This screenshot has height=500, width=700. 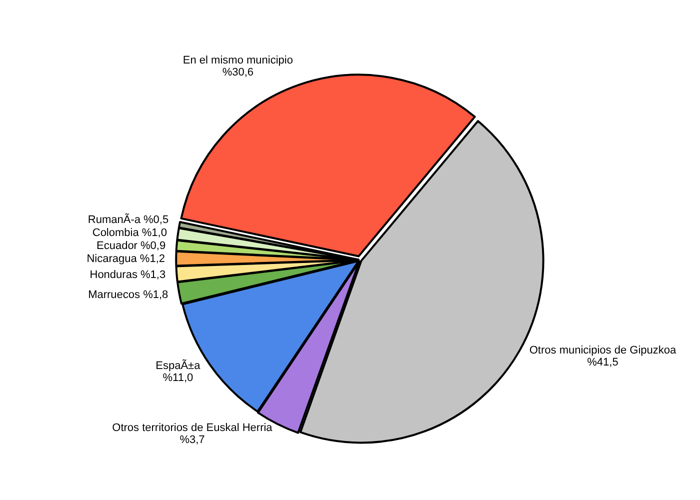 I want to click on slice-label: EspaÃ±a, so click(x=179, y=365).